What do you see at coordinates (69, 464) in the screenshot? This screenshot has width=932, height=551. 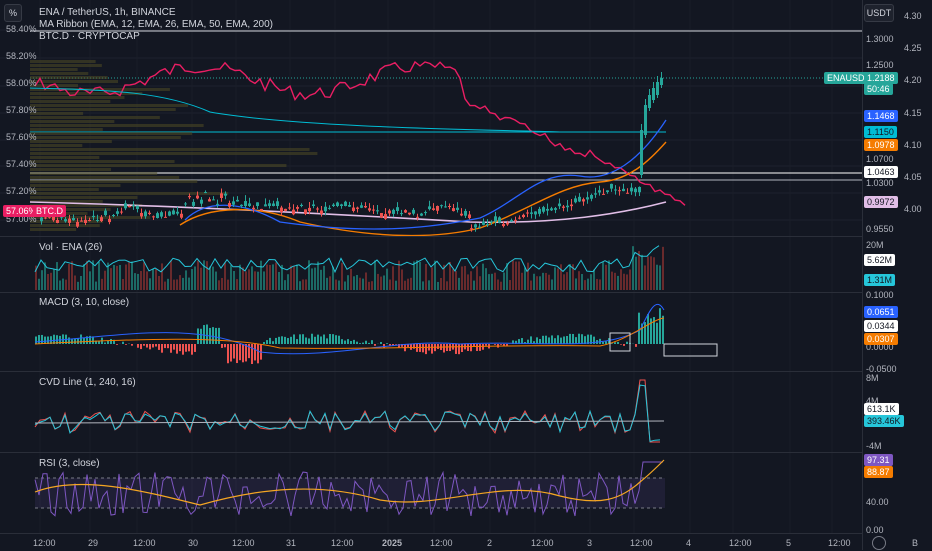 I see `rsi-legend: RSI (3, close)` at bounding box center [69, 464].